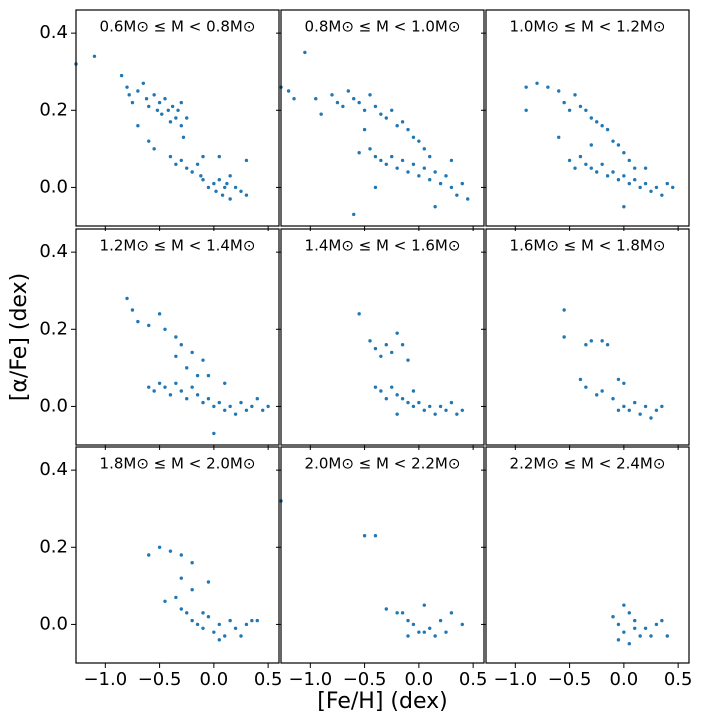 This screenshot has height=721, width=703. I want to click on y-tick-label: 0.4, so click(53, 32).